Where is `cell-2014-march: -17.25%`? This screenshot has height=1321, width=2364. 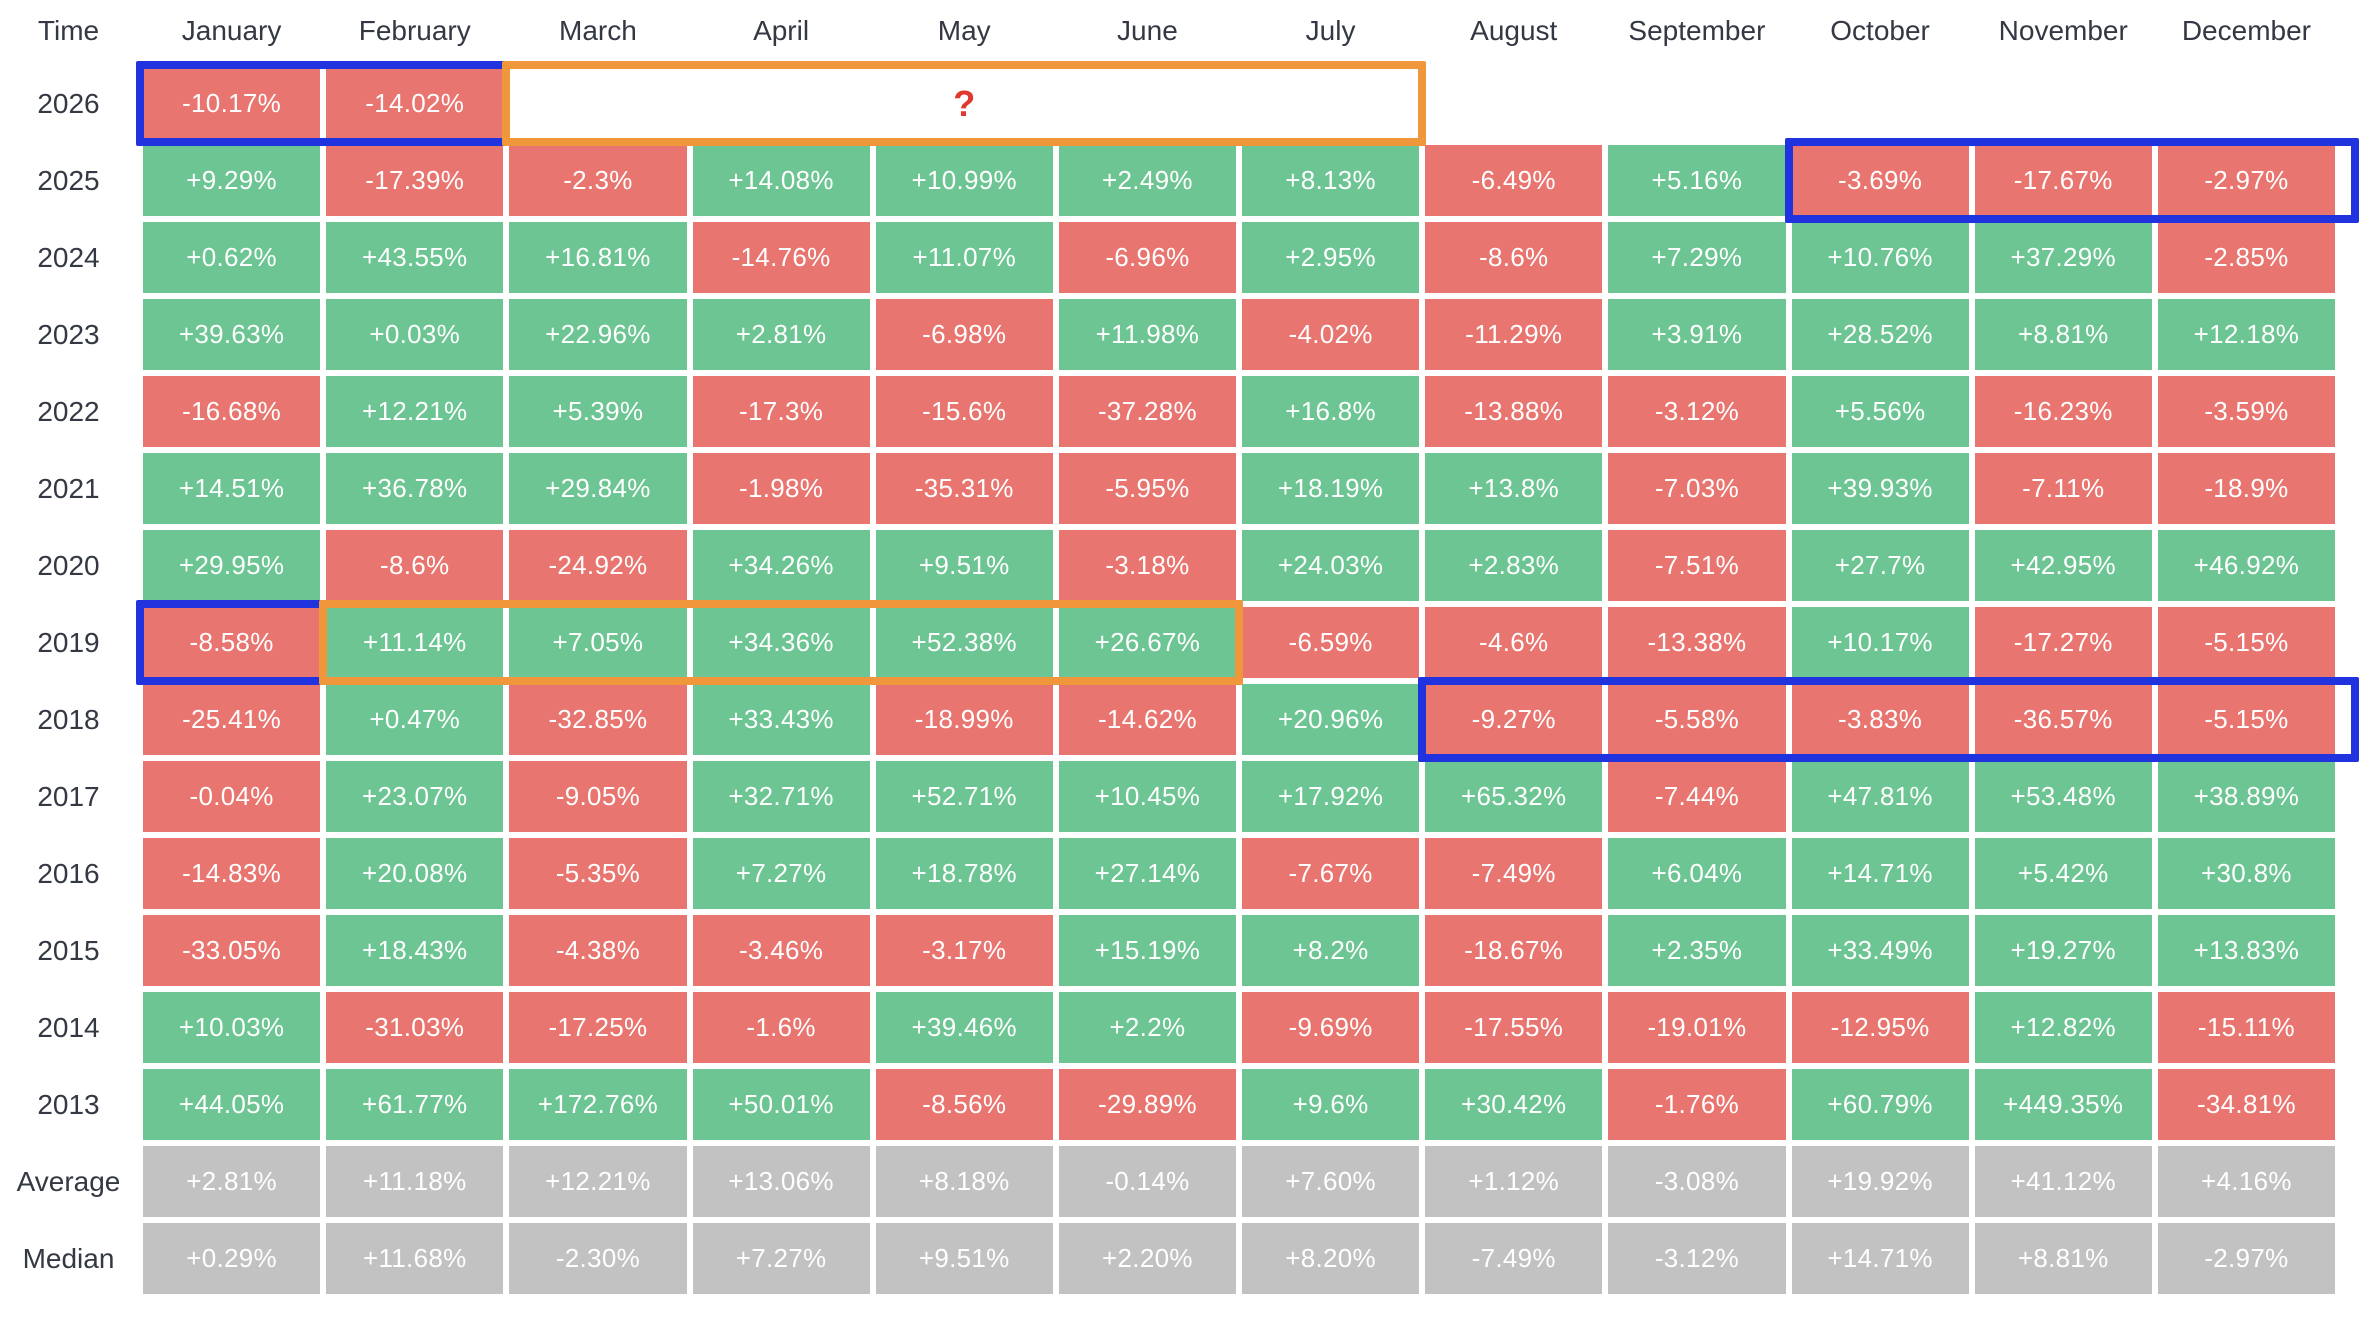
cell-2014-march: -17.25% is located at coordinates (598, 1027).